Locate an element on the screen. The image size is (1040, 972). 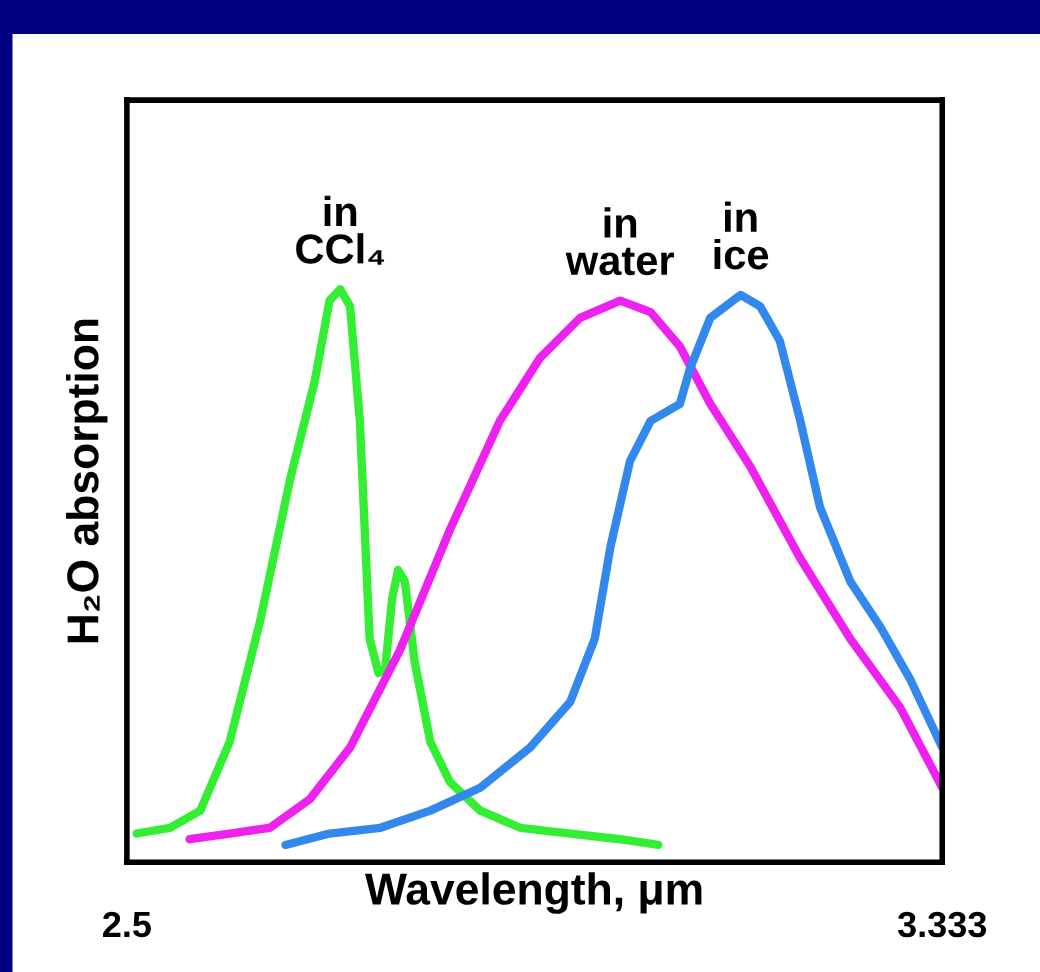
y-axis-title: H₂O absorption is located at coordinates (87, 481).